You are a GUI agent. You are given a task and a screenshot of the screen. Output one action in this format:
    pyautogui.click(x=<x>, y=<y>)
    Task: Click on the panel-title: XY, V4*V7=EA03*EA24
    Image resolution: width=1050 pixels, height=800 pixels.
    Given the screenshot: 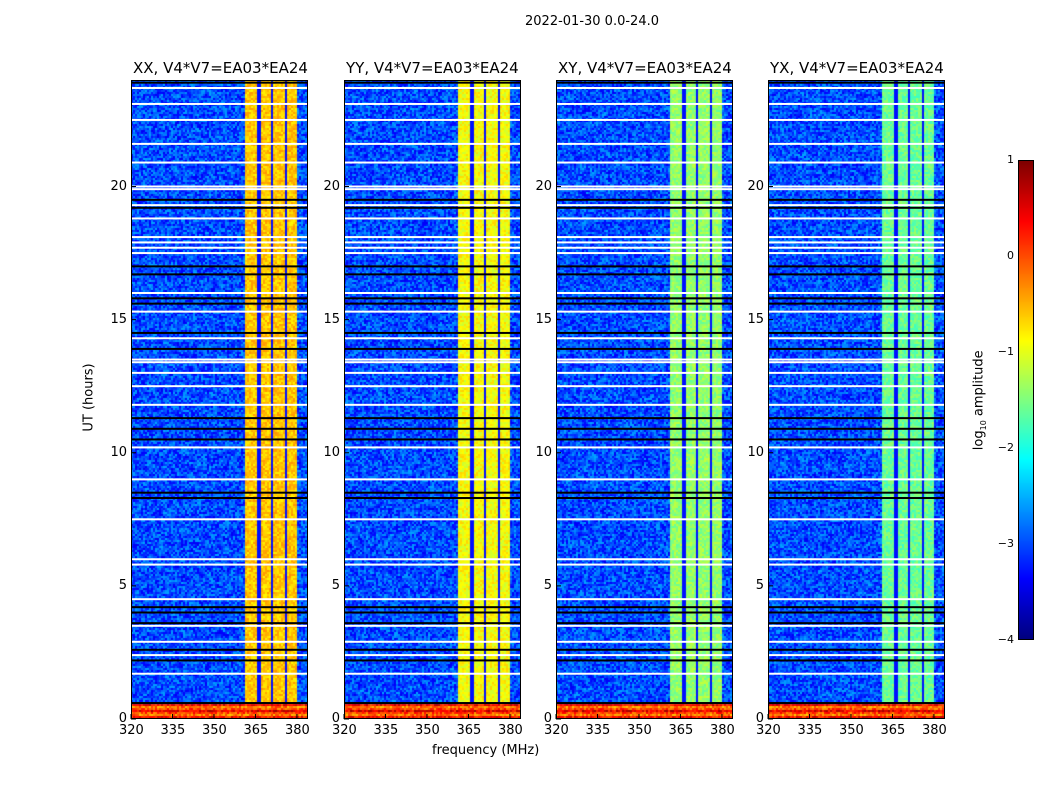 What is the action you would take?
    pyautogui.click(x=645, y=68)
    